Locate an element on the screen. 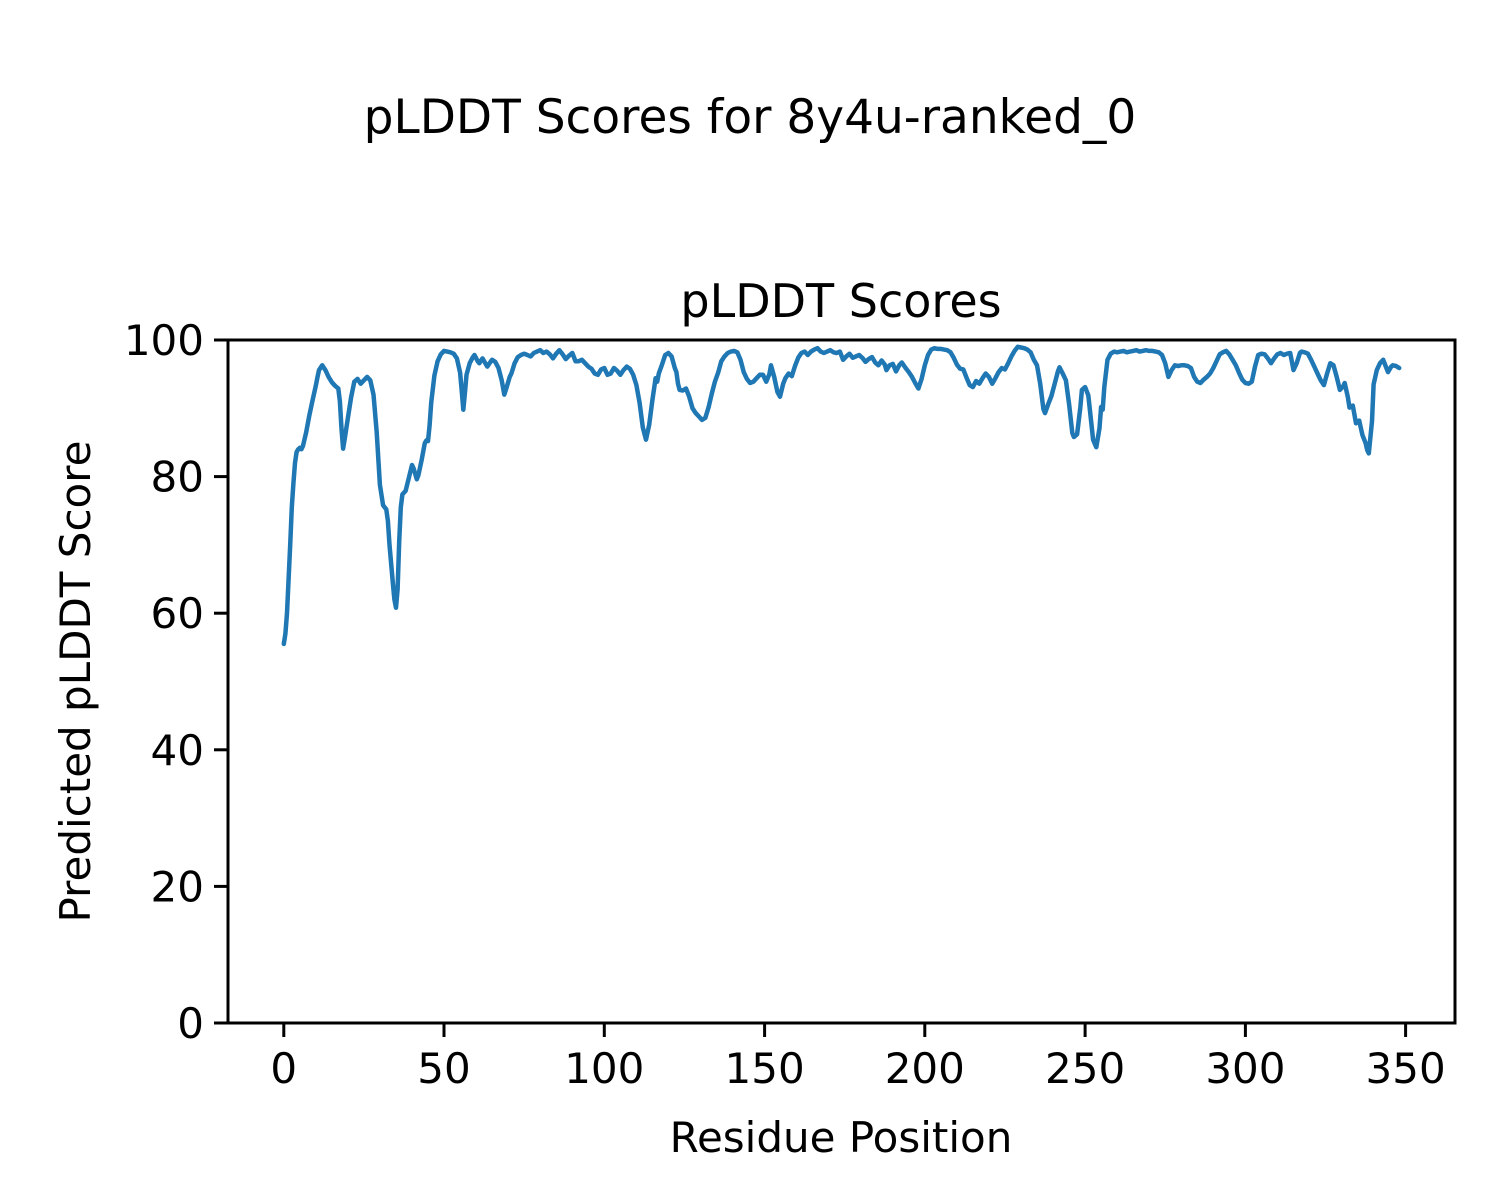 The height and width of the screenshot is (1200, 1500). y-tick-label: 60 is located at coordinates (177, 613).